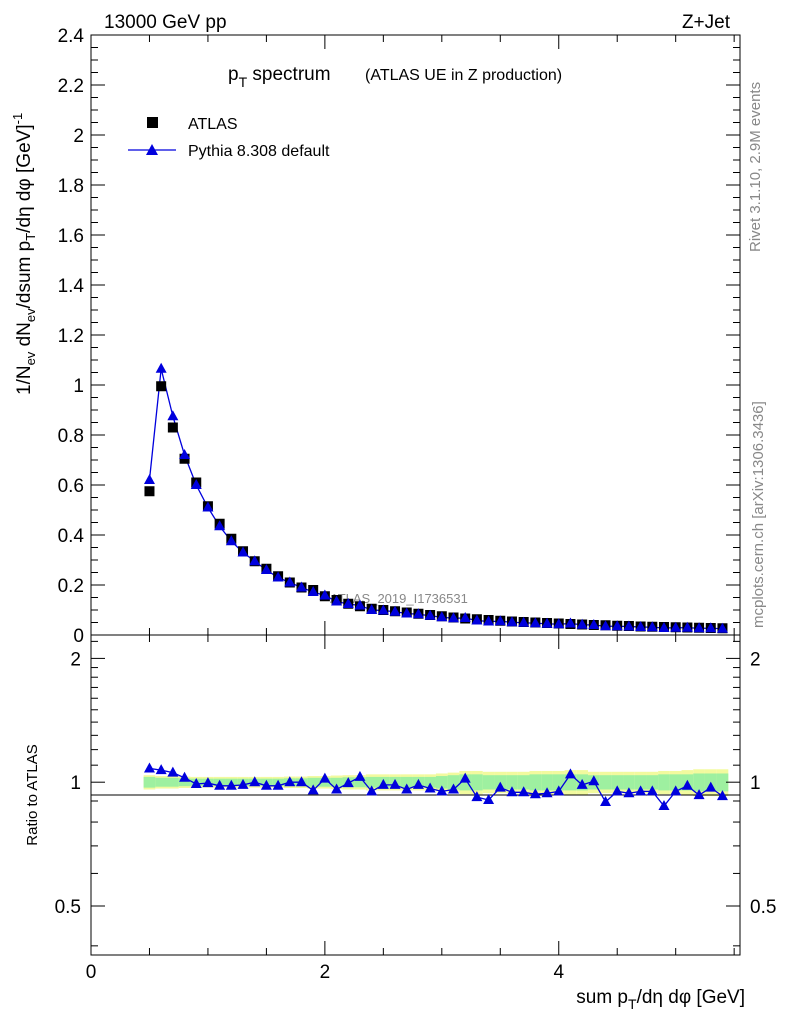 The width and height of the screenshot is (786, 1024). What do you see at coordinates (165, 22) in the screenshot?
I see `header-left-label: 13000 GeV pp` at bounding box center [165, 22].